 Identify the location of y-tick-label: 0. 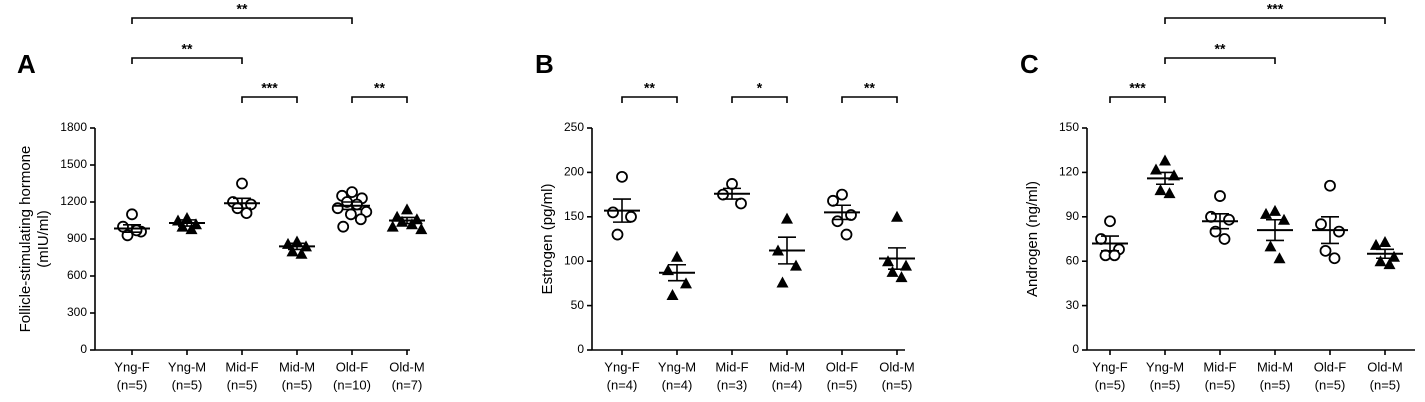
(83, 349).